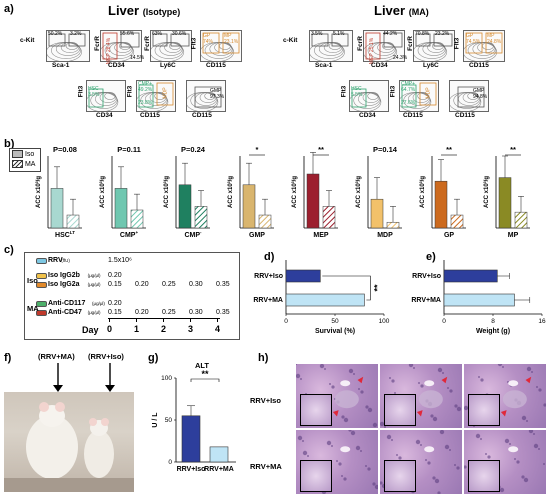  What do you see at coordinates (27, 40) in the screenshot?
I see `axis-ckit: c-Kit` at bounding box center [27, 40].